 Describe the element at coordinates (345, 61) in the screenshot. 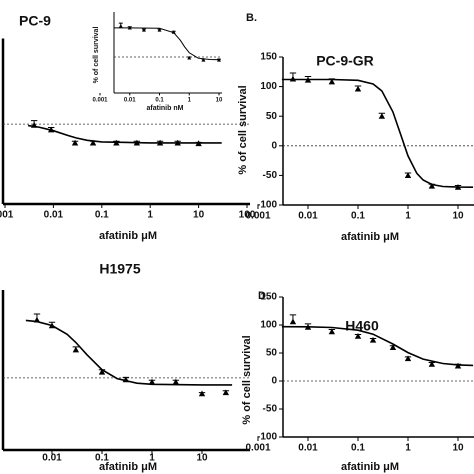

I see `chart-title: PC-9-GR` at that location.